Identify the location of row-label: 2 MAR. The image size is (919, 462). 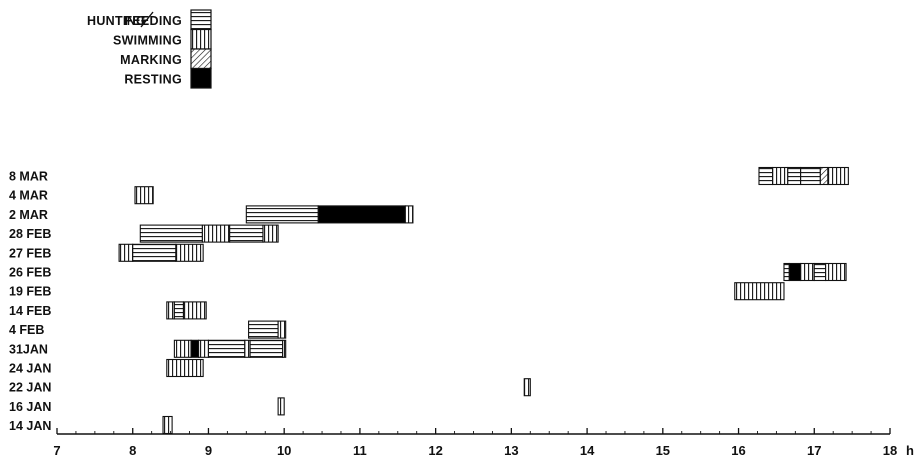
(28, 215).